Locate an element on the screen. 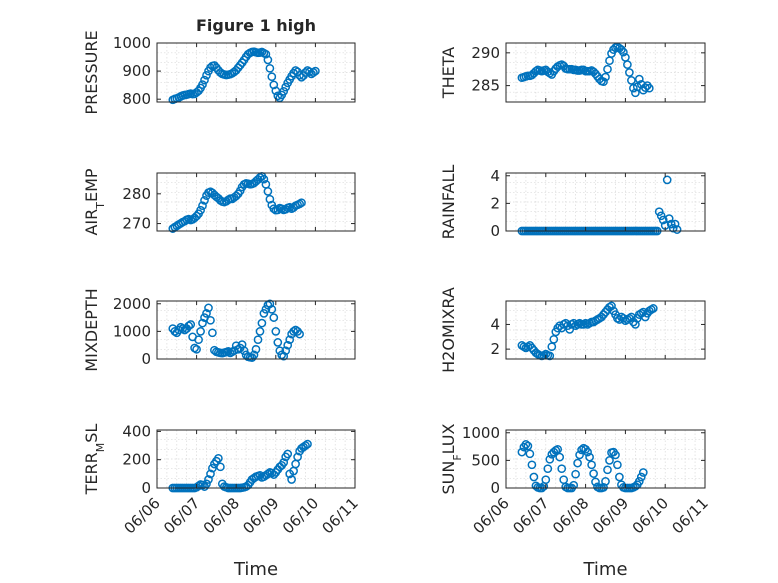  y-axis-label-main: MIXDEPTH is located at coordinates (91, 329).